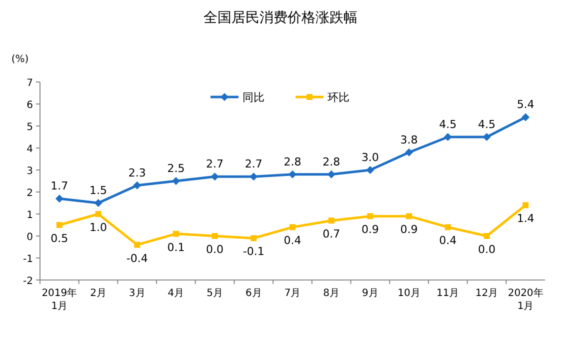 The height and width of the screenshot is (339, 561). Describe the element at coordinates (60, 299) in the screenshot. I see `x-tick-label: 2019年 1月` at that location.